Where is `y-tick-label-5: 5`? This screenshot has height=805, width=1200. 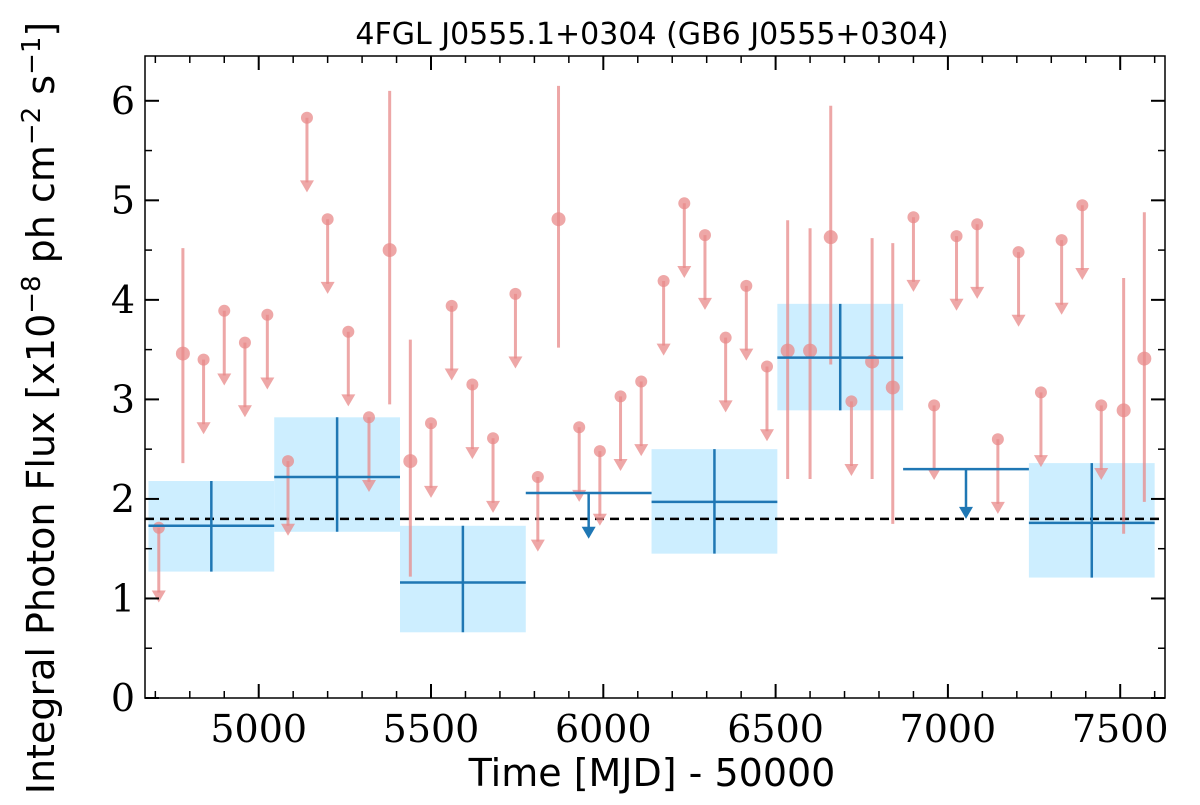 y-tick-label-5: 5 is located at coordinates (123, 200).